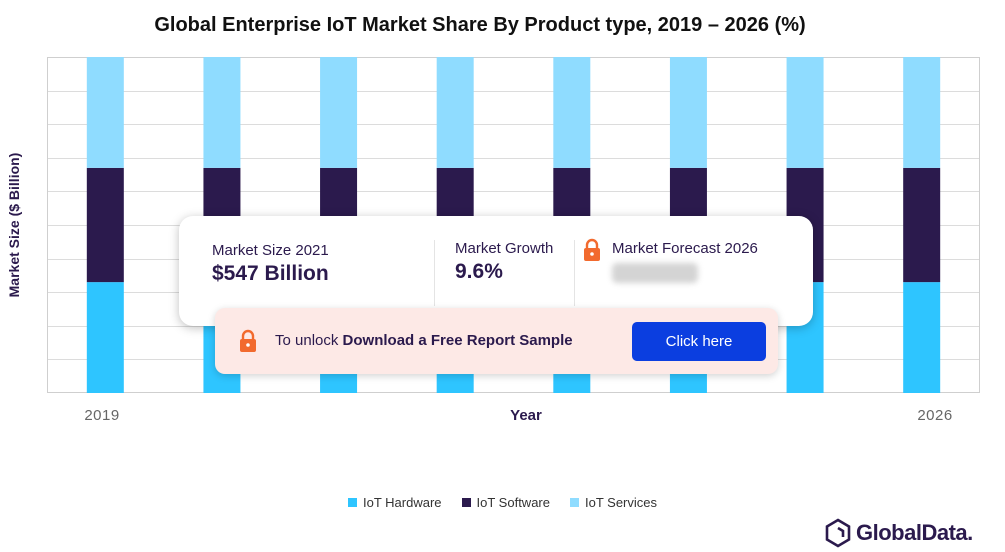 The image size is (1005, 552). I want to click on unlock-text: To unlock Download a Free Report Sample, so click(424, 340).